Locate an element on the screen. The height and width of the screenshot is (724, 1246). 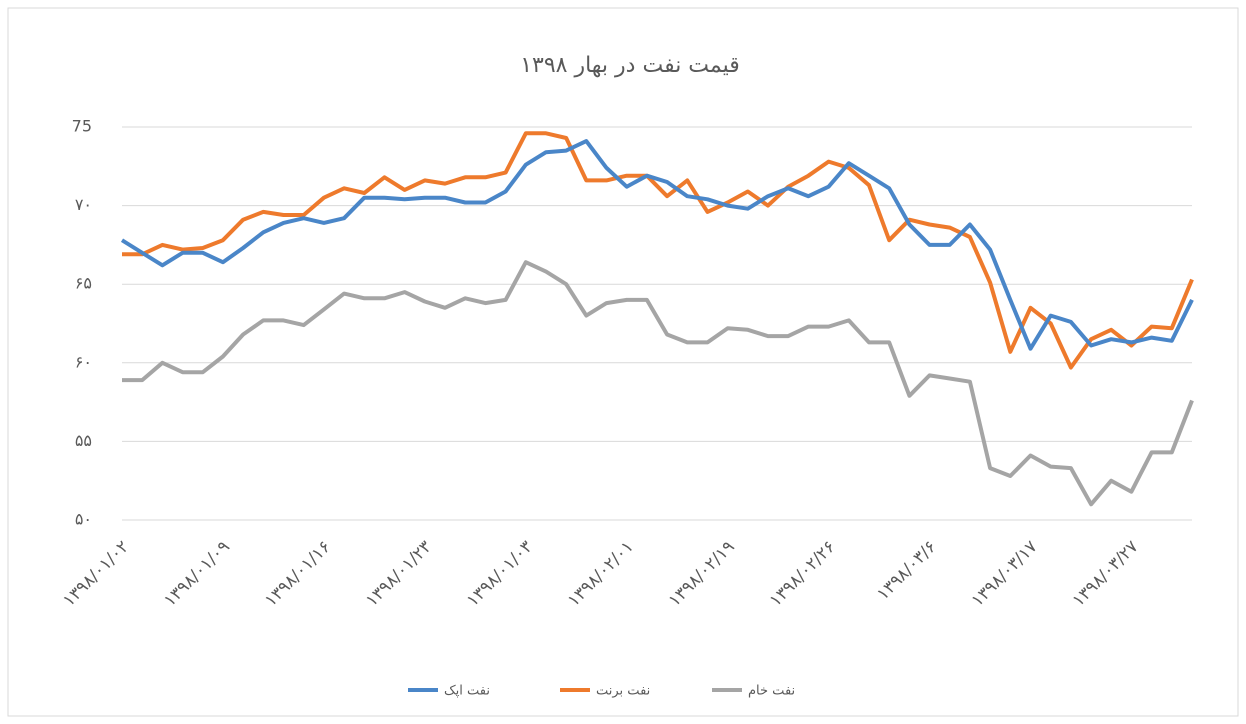
y-tick-label: ۶۰ is located at coordinates (83, 361).